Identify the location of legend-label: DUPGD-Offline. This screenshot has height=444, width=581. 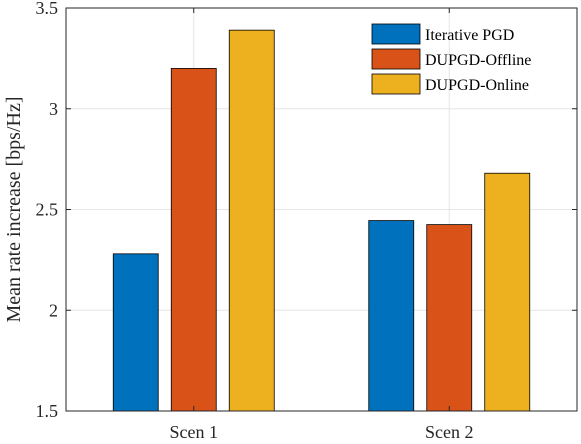
(478, 60).